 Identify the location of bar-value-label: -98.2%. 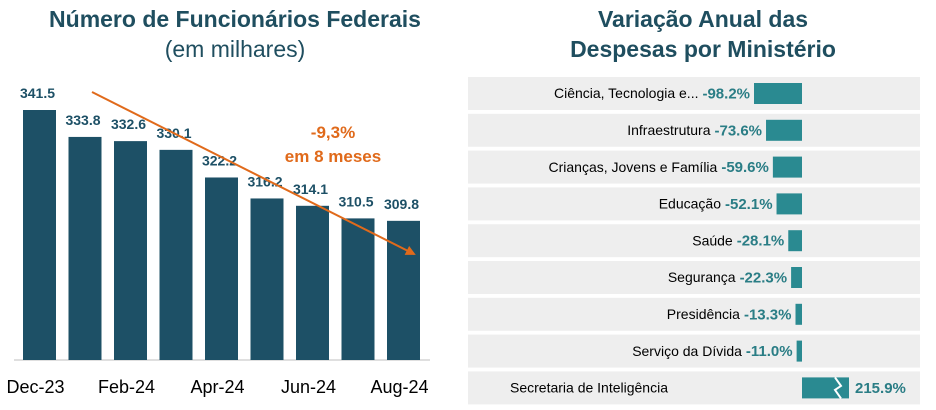
(726, 93).